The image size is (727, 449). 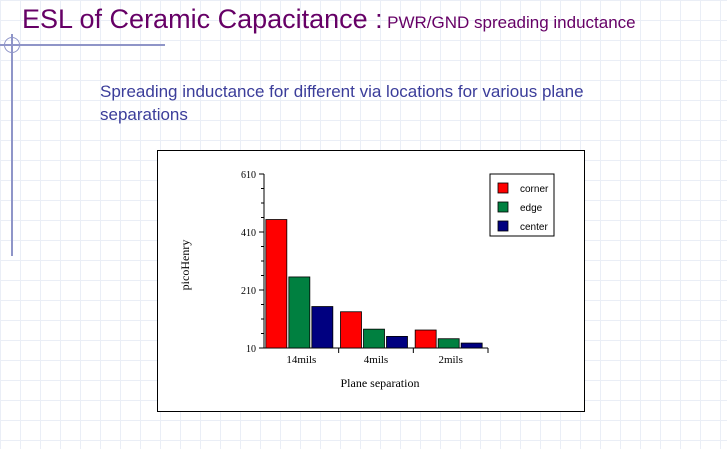 What do you see at coordinates (299, 312) in the screenshot?
I see `bar-edge-14mils` at bounding box center [299, 312].